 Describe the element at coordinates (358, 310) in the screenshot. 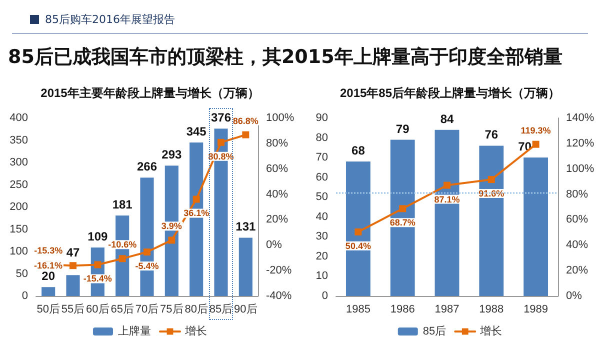

I see `x-tick-label: 1985` at that location.